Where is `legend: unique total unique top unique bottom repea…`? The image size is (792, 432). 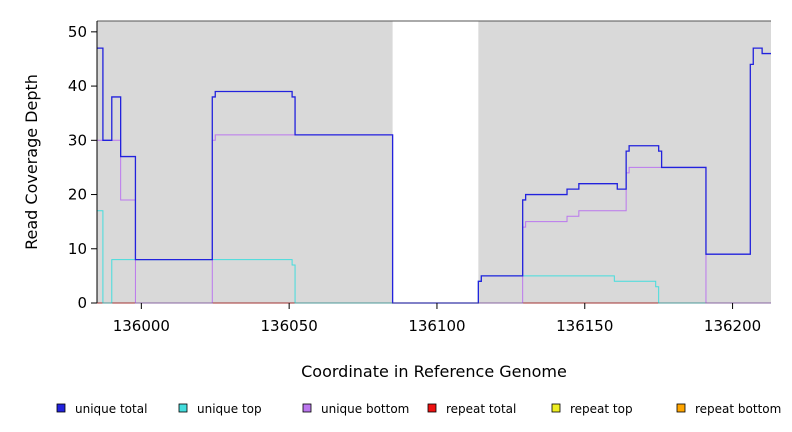 legend: unique total unique top unique bottom repea… is located at coordinates (418, 409).